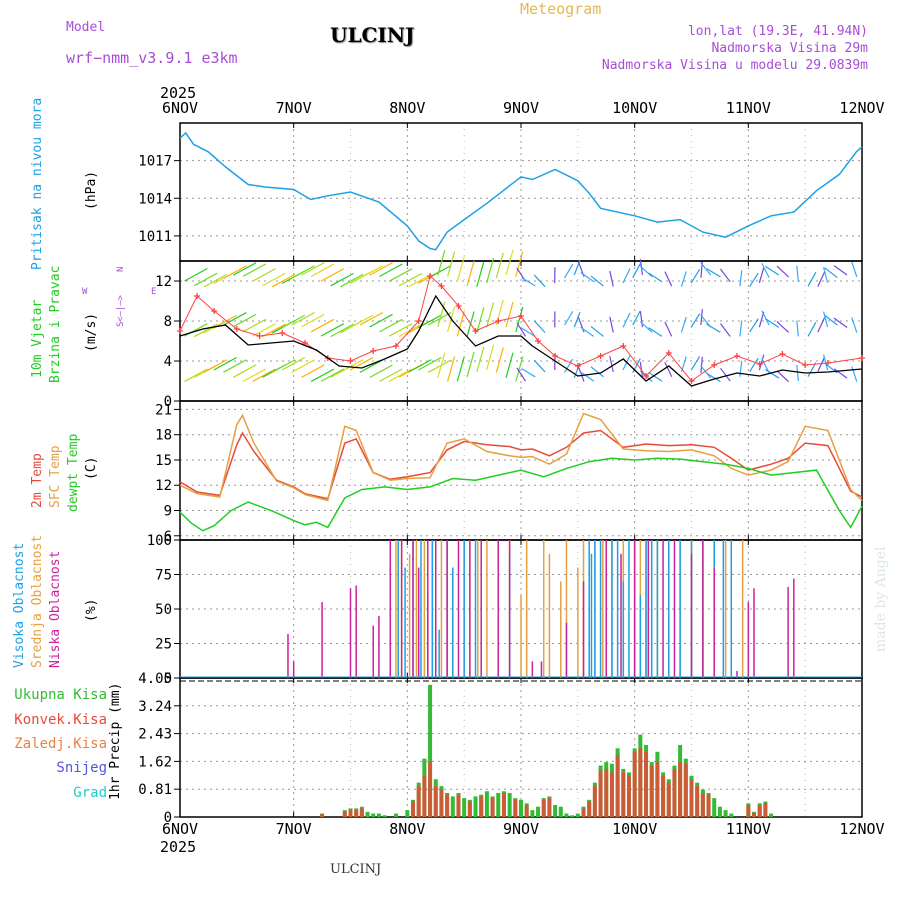 This screenshot has width=900, height=900. I want to click on y-tick-label: 4.05, so click(155, 679).